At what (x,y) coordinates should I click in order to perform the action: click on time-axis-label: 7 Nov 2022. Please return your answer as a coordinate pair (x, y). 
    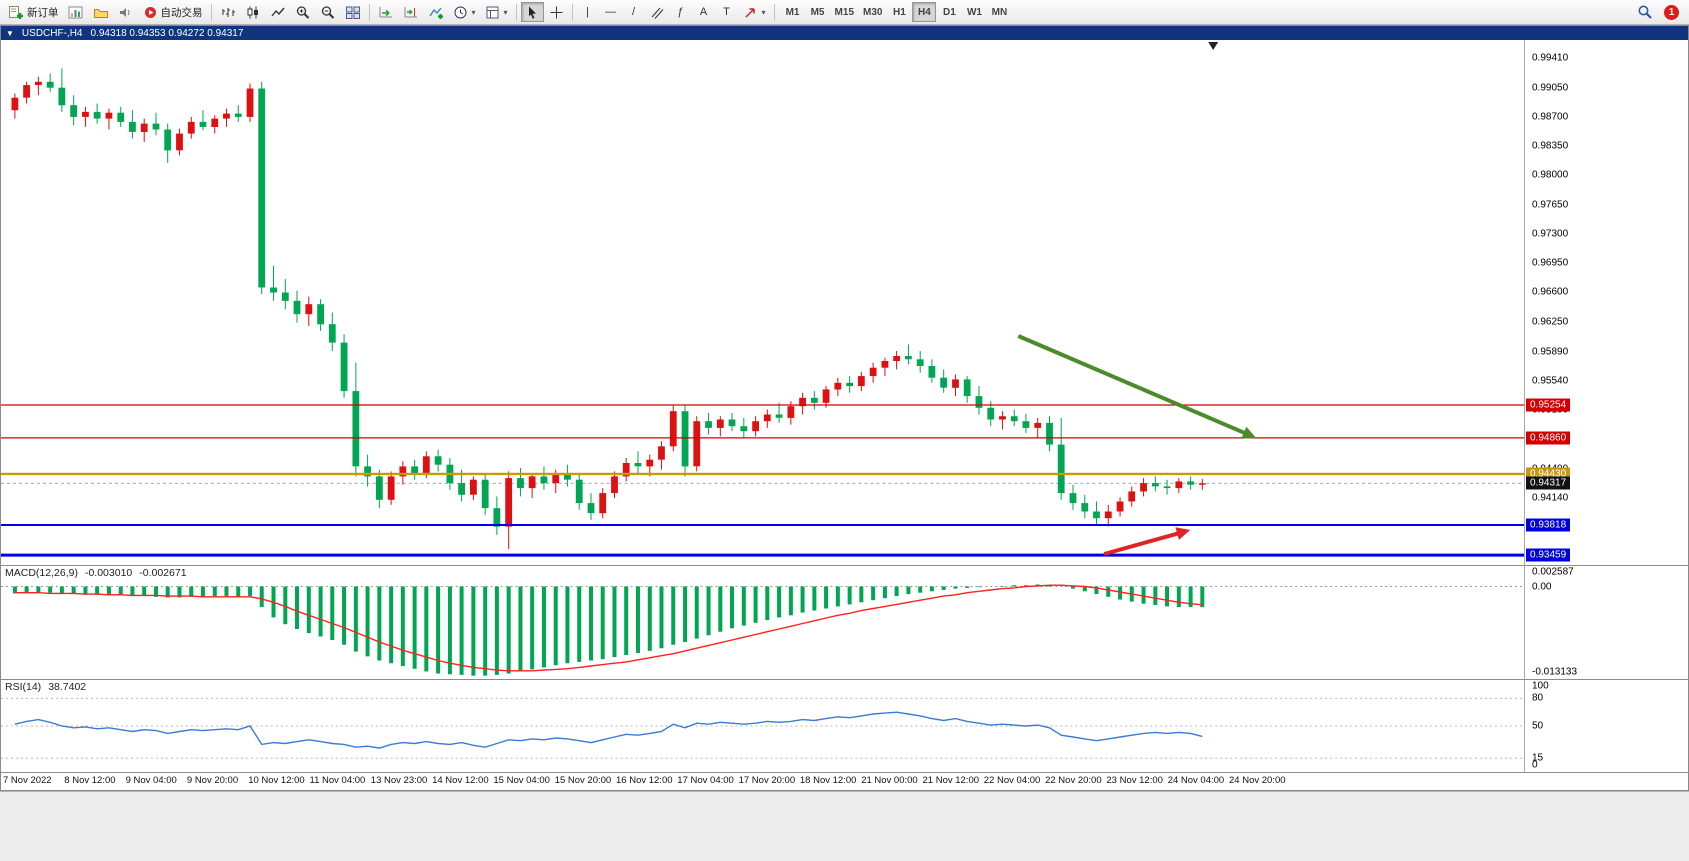
    Looking at the image, I should click on (27, 780).